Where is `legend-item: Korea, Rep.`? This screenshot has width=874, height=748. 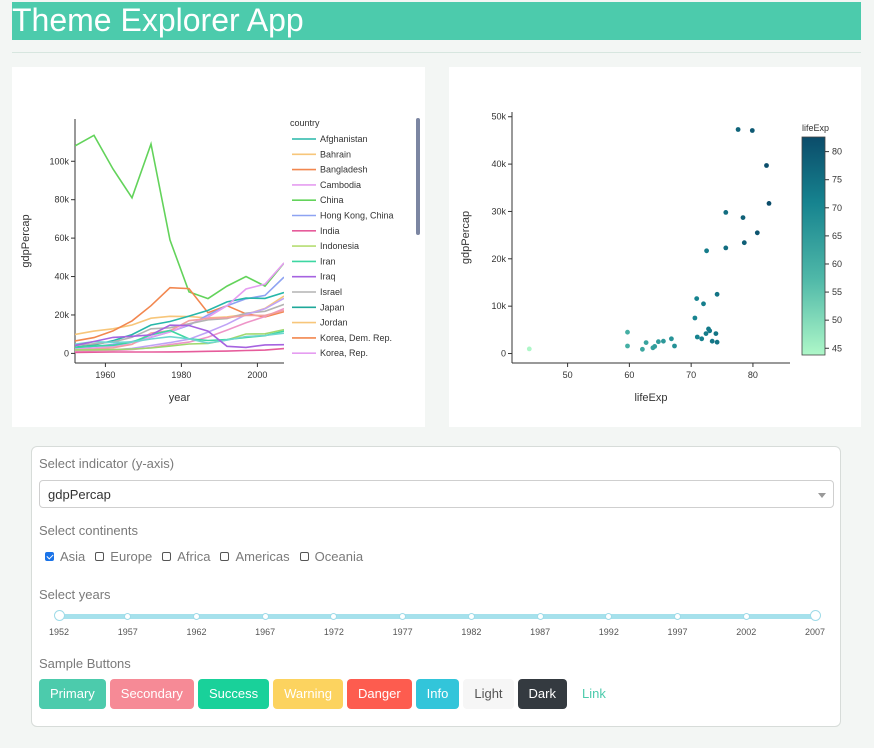
legend-item: Korea, Rep. is located at coordinates (344, 353).